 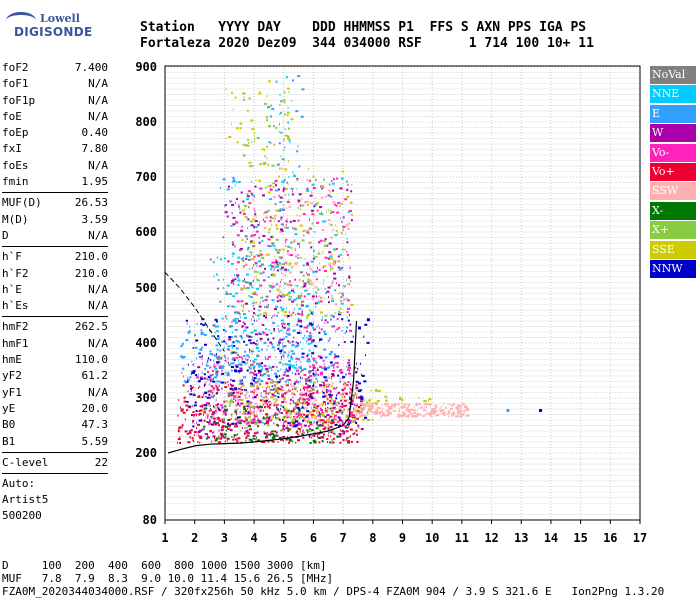 What do you see at coordinates (462, 538) in the screenshot?
I see `x-tick-label: 11` at bounding box center [462, 538].